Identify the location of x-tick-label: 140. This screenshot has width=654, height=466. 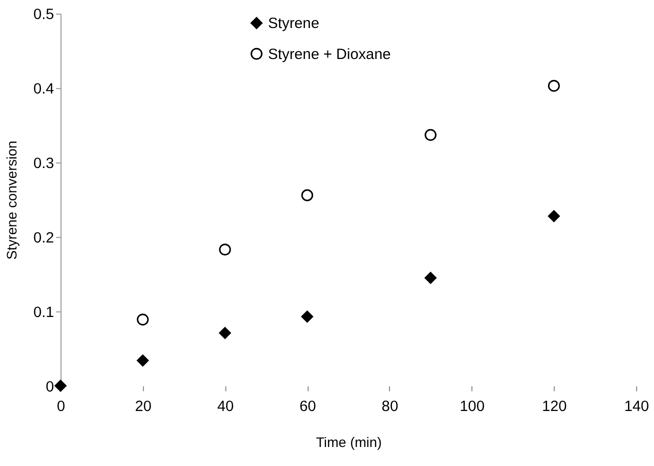
(637, 407).